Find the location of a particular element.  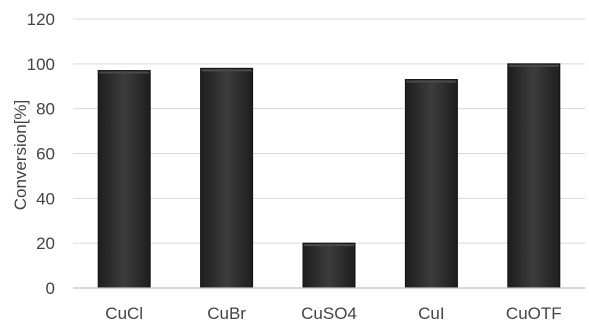

x-tick-labels: CuCl CuBr CuSO4 CuI CuOTF is located at coordinates (333, 313).